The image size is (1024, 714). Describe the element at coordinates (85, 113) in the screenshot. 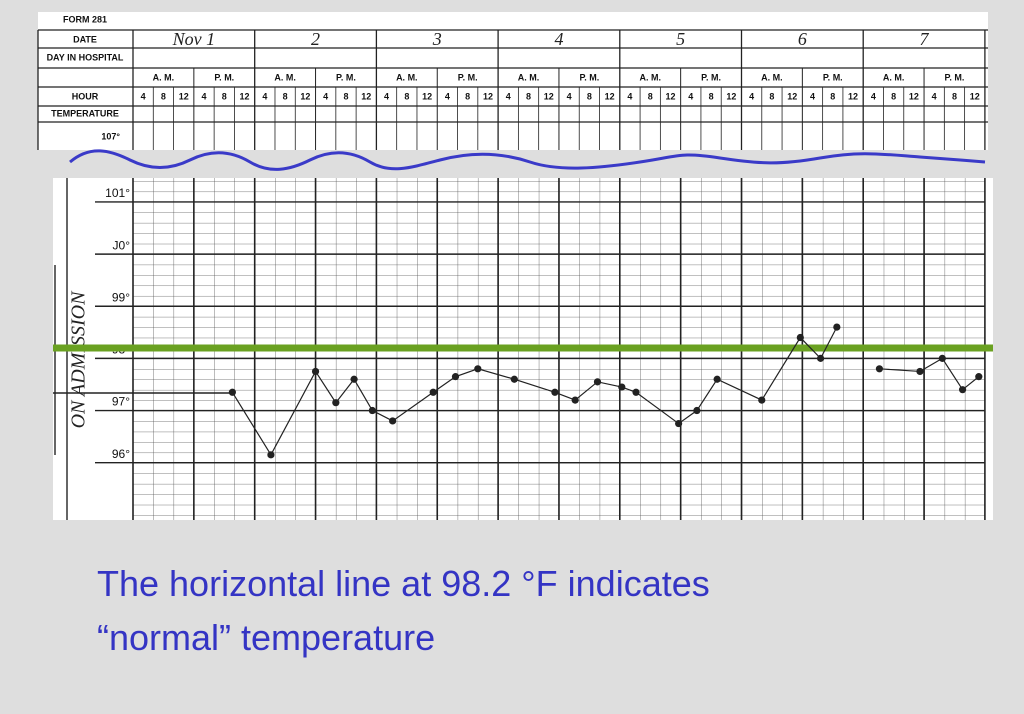

I see `row-label: TEMPERATURE` at that location.